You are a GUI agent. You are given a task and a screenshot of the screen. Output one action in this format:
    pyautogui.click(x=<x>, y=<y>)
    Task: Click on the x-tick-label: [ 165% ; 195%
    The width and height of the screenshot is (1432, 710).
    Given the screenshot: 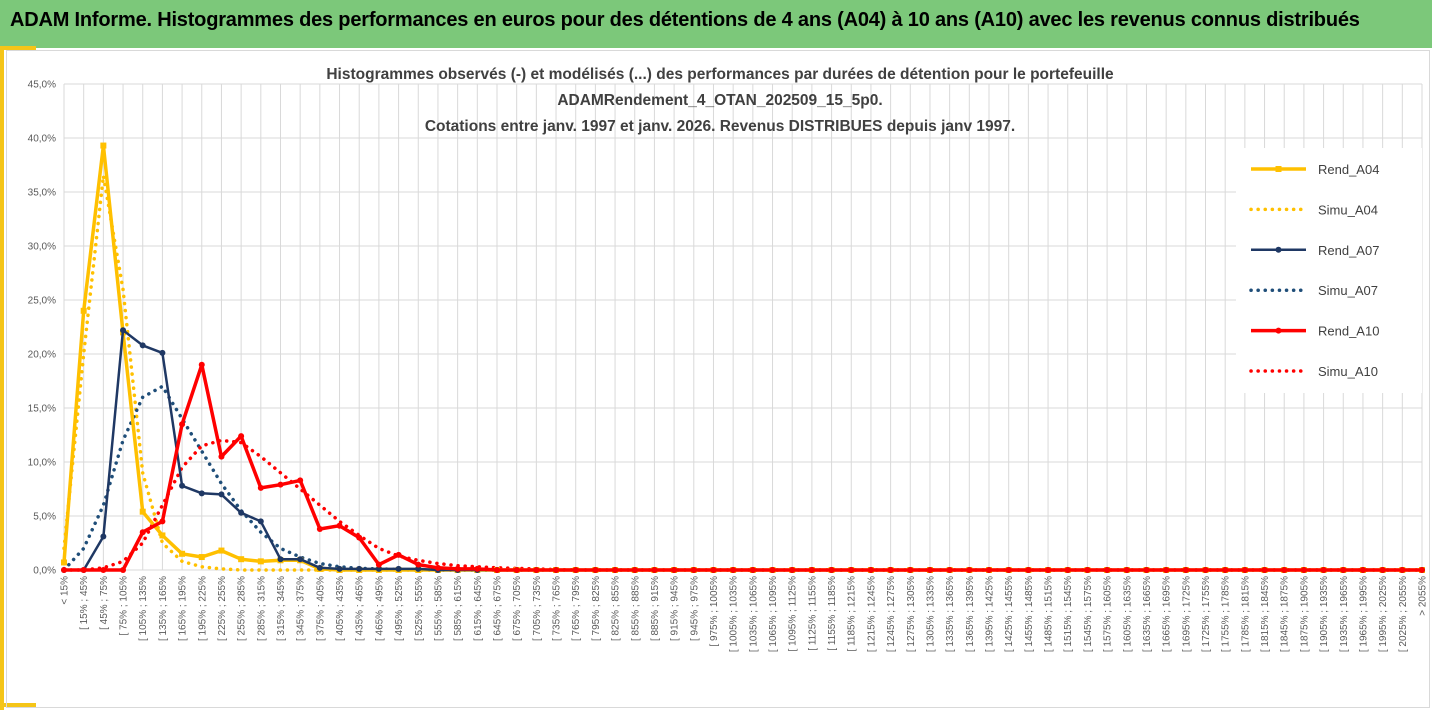 What is the action you would take?
    pyautogui.click(x=183, y=608)
    